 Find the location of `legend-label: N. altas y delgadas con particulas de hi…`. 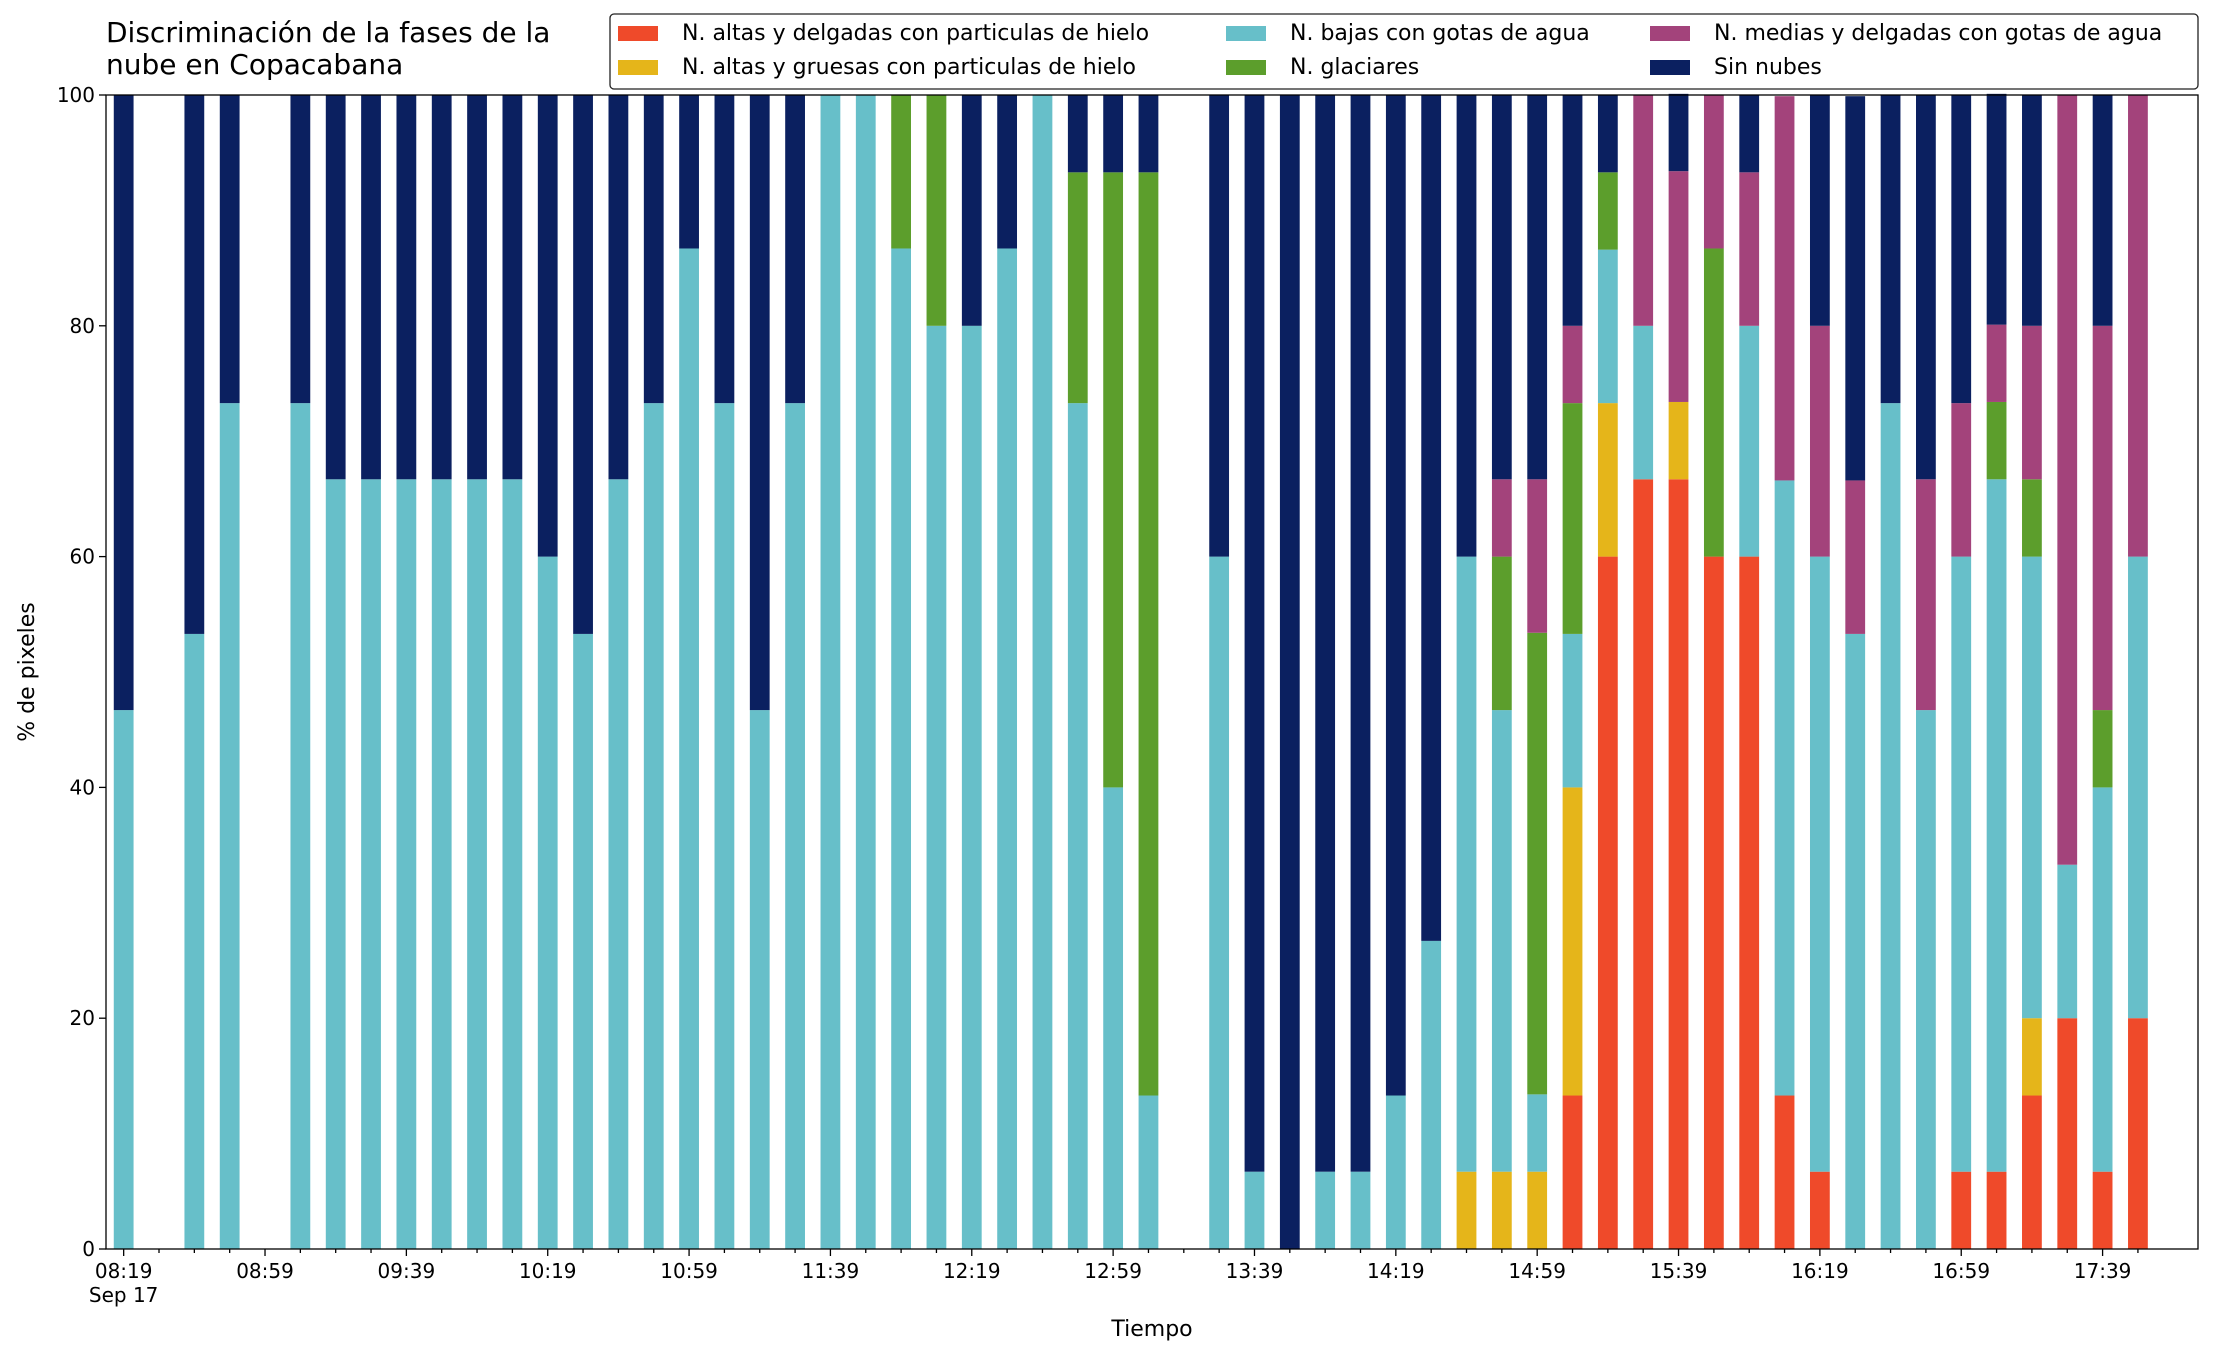

legend-label: N. altas y delgadas con particulas de hi… is located at coordinates (915, 33).